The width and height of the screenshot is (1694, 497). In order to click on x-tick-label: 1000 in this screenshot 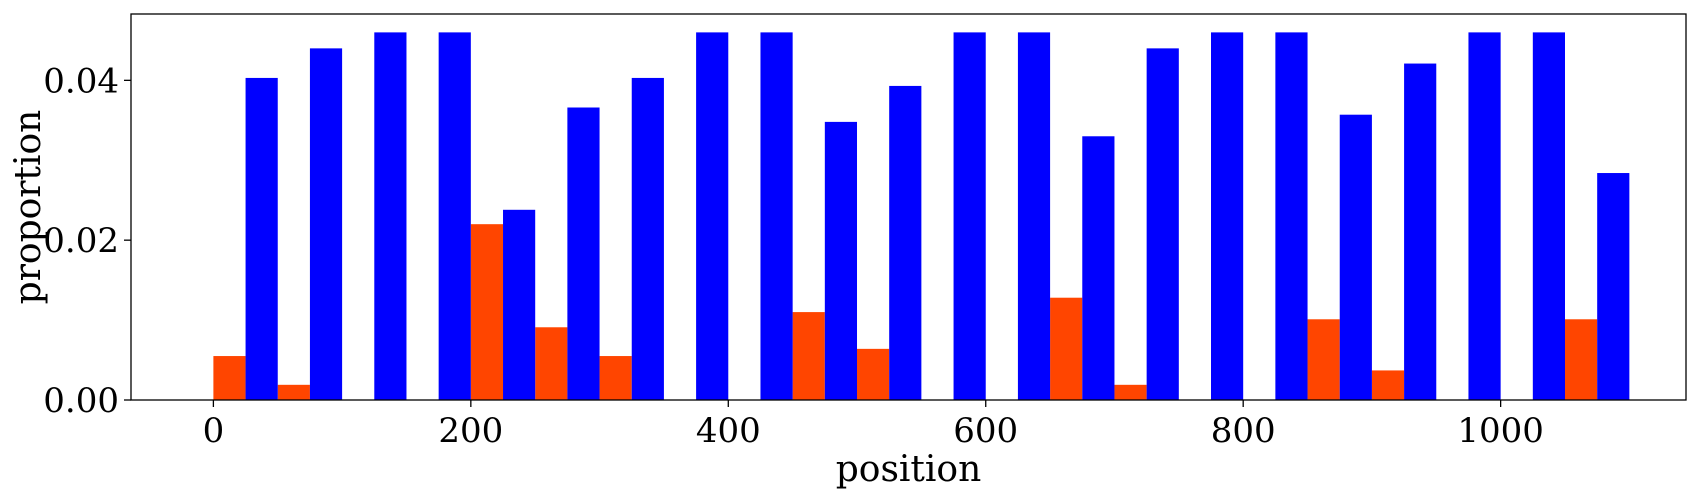, I will do `click(1500, 431)`.